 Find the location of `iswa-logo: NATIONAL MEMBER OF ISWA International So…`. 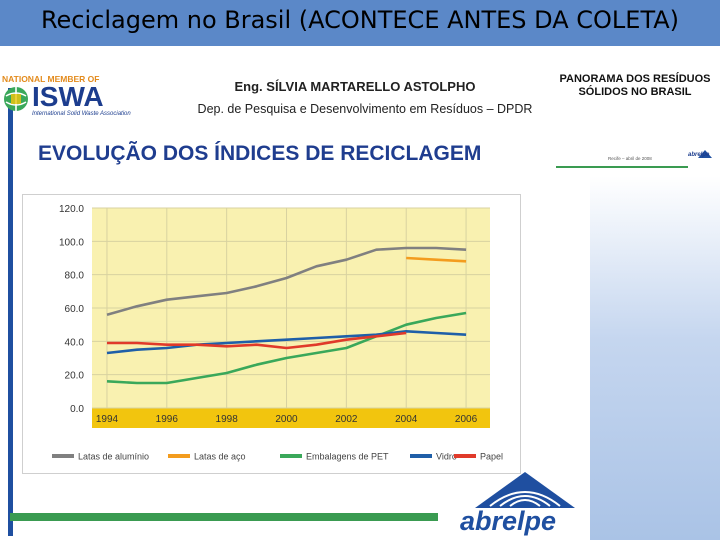

iswa-logo: NATIONAL MEMBER OF ISWA International So… is located at coordinates (71, 97).